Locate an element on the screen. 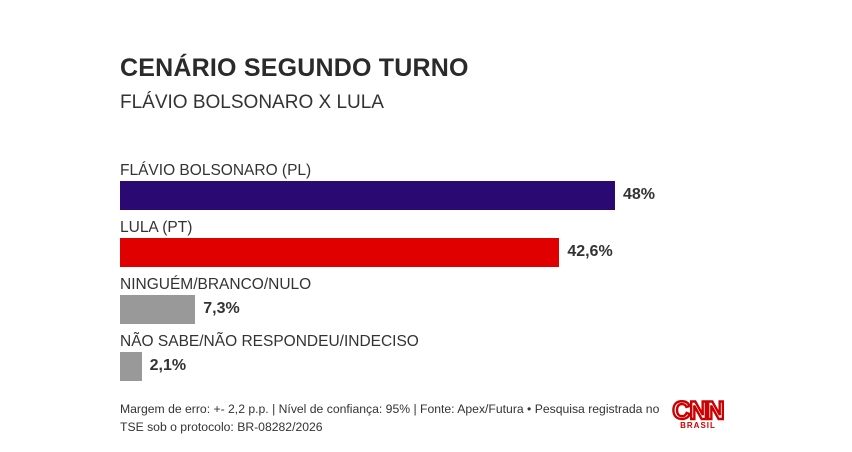 The height and width of the screenshot is (452, 852). category-label: LULA (PT) is located at coordinates (156, 227).